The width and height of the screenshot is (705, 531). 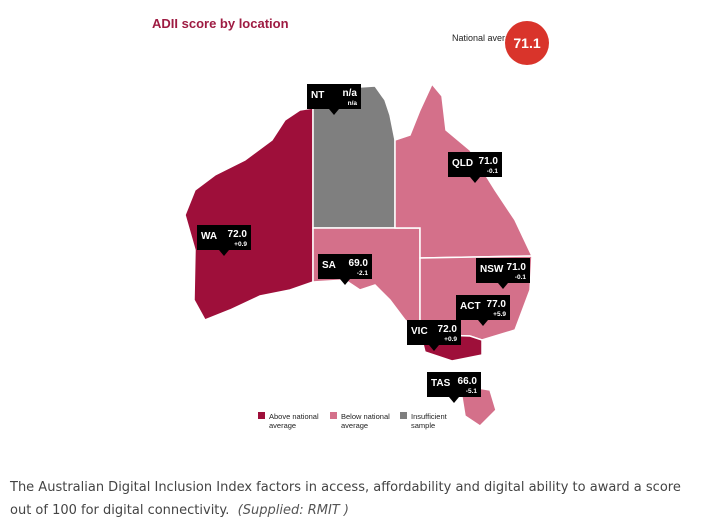 I want to click on national-average-badge, so click(x=527, y=43).